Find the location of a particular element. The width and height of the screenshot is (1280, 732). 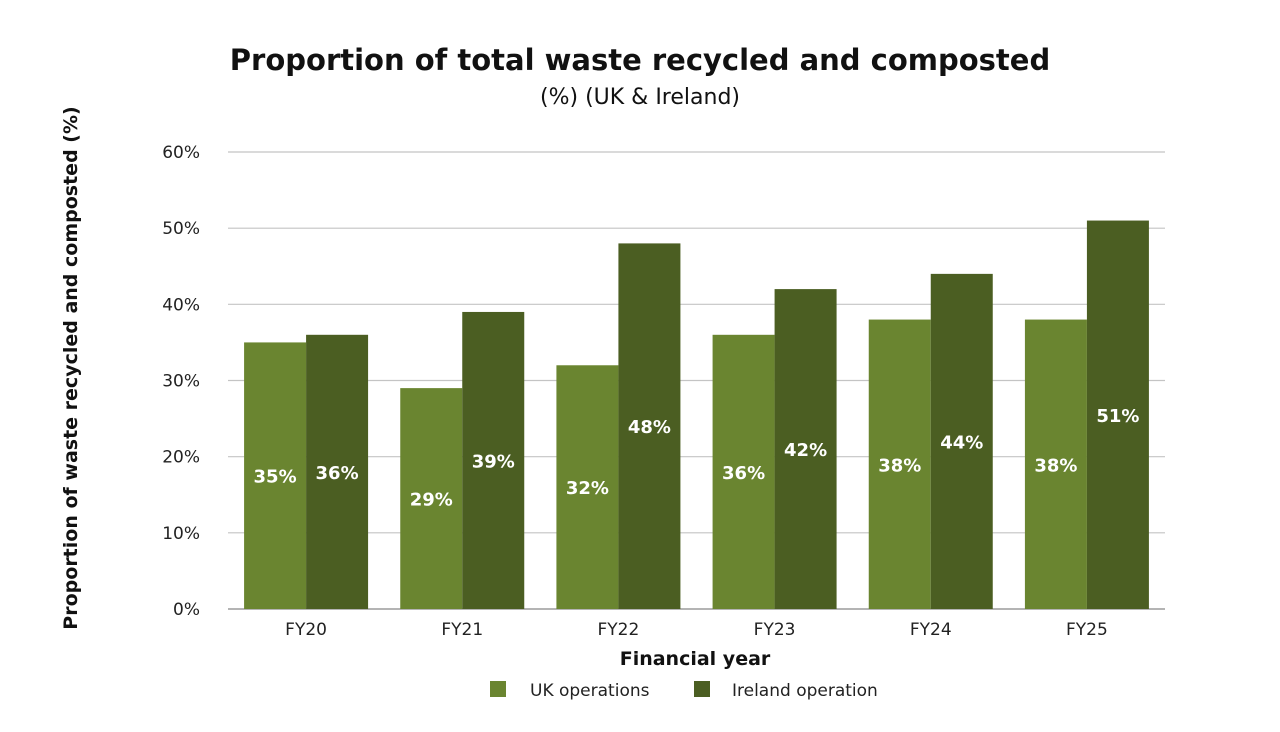

x-axis-ticks: FY20 FY21 FY22 FY23 FY24 FY25 is located at coordinates (696, 630).